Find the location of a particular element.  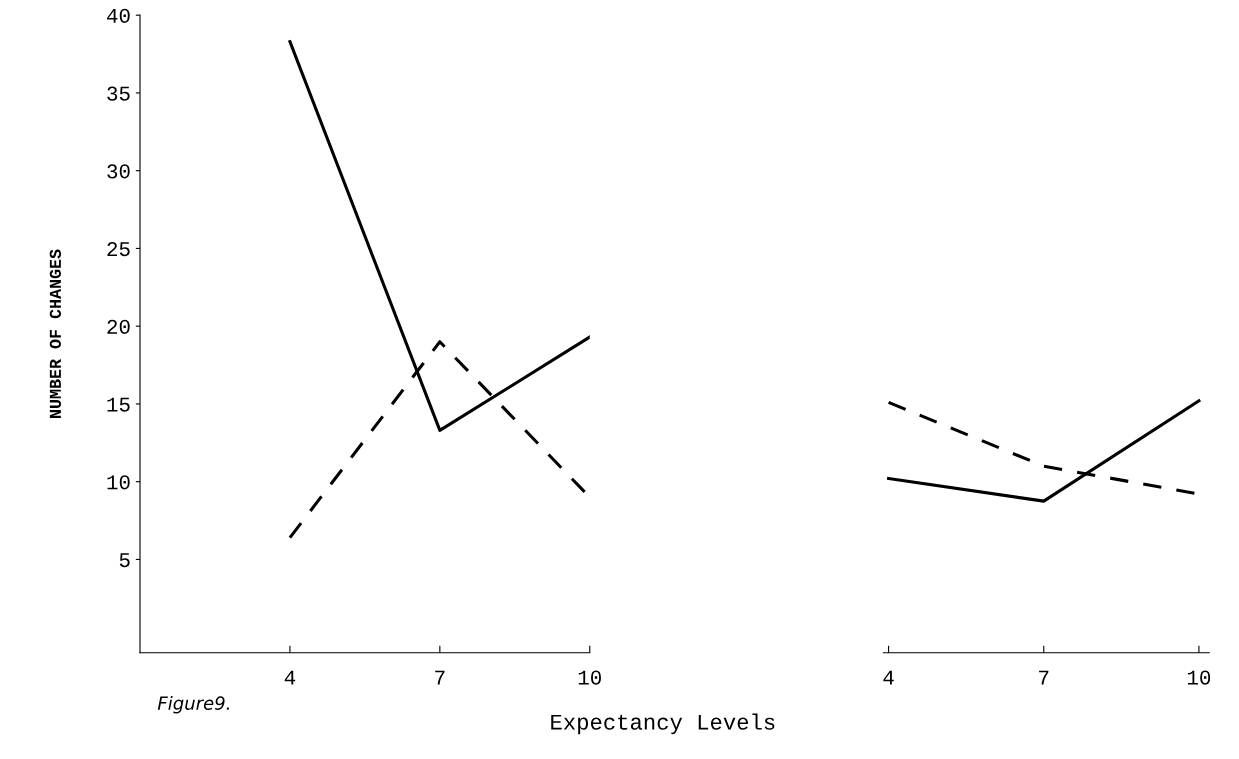

y-tick-label: 5 is located at coordinates (124, 560).